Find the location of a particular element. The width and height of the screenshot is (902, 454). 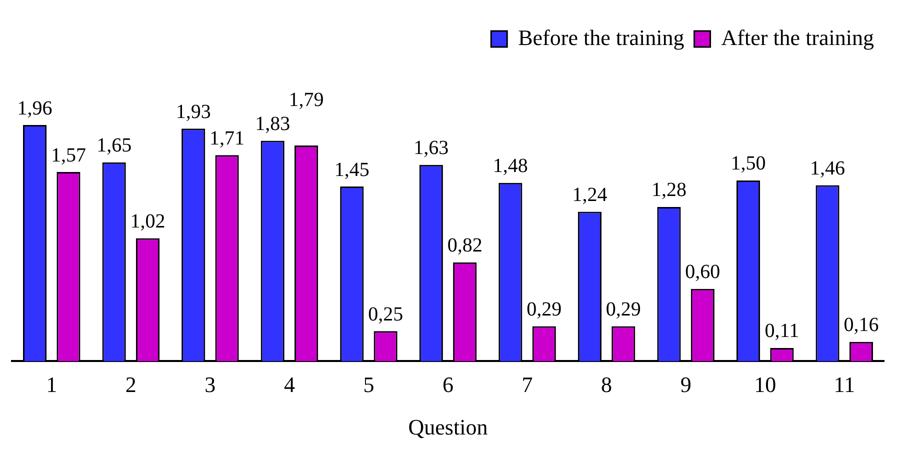

data-label: 1,28 is located at coordinates (668, 190).